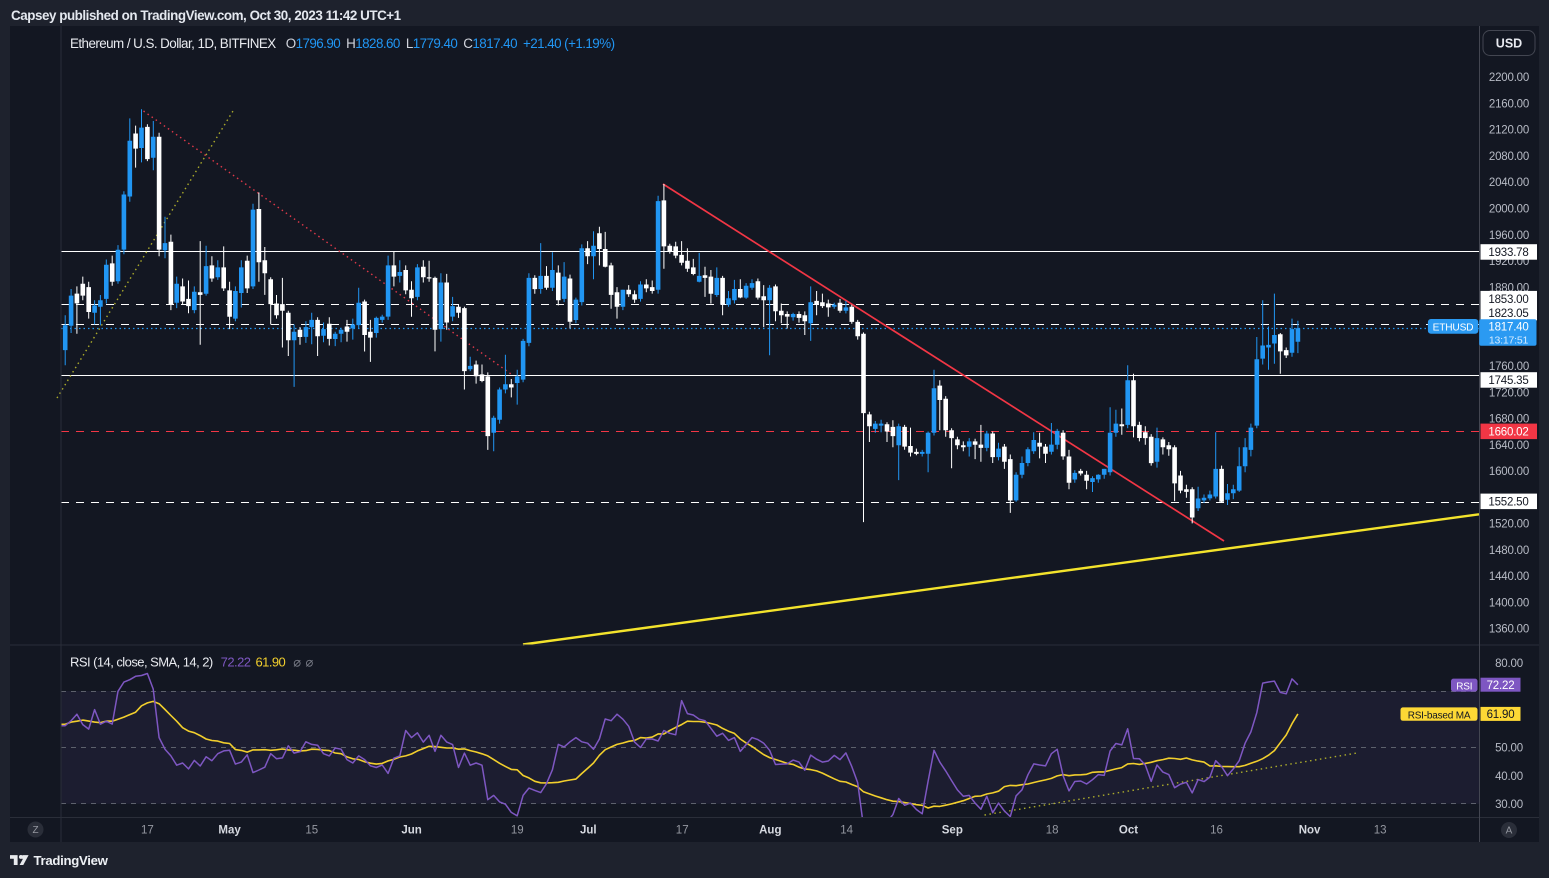  Describe the element at coordinates (1508, 253) in the screenshot. I see `svg-text: 1933.78` at that location.